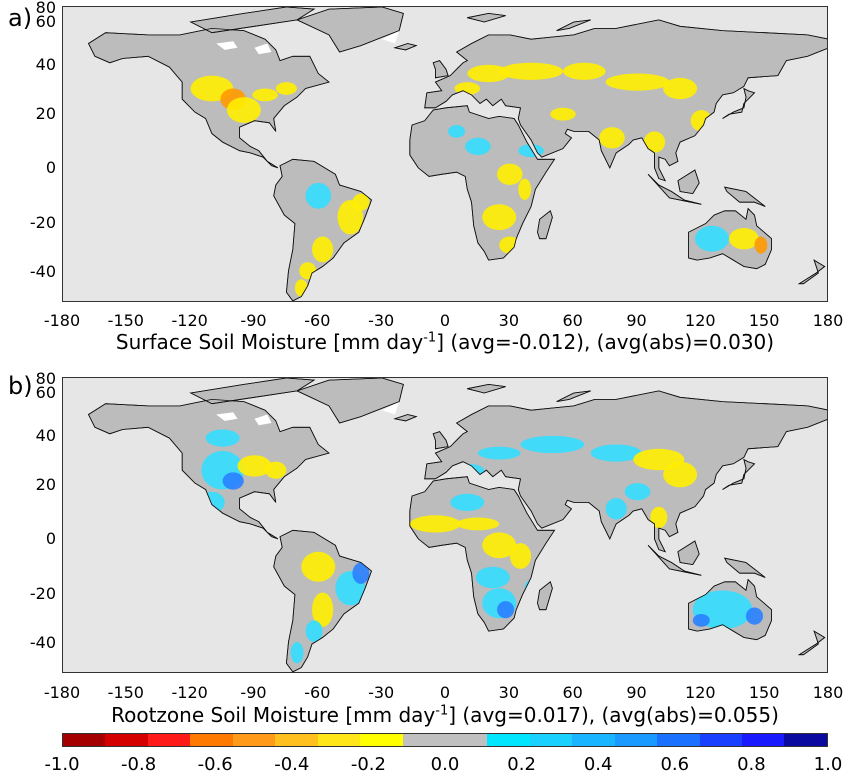 The width and height of the screenshot is (850, 776). Describe the element at coordinates (20, 18) in the screenshot. I see `panel-a-label: a)` at that location.